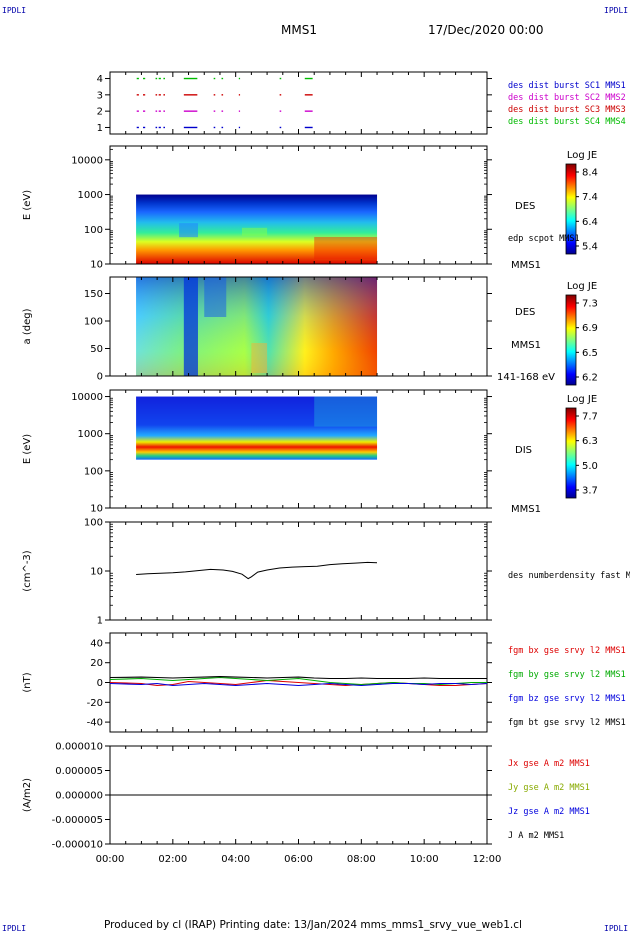 The width and height of the screenshot is (630, 934). Describe the element at coordinates (569, 576) in the screenshot. I see `density-series-label: des numberdensity fast MMS1` at that location.